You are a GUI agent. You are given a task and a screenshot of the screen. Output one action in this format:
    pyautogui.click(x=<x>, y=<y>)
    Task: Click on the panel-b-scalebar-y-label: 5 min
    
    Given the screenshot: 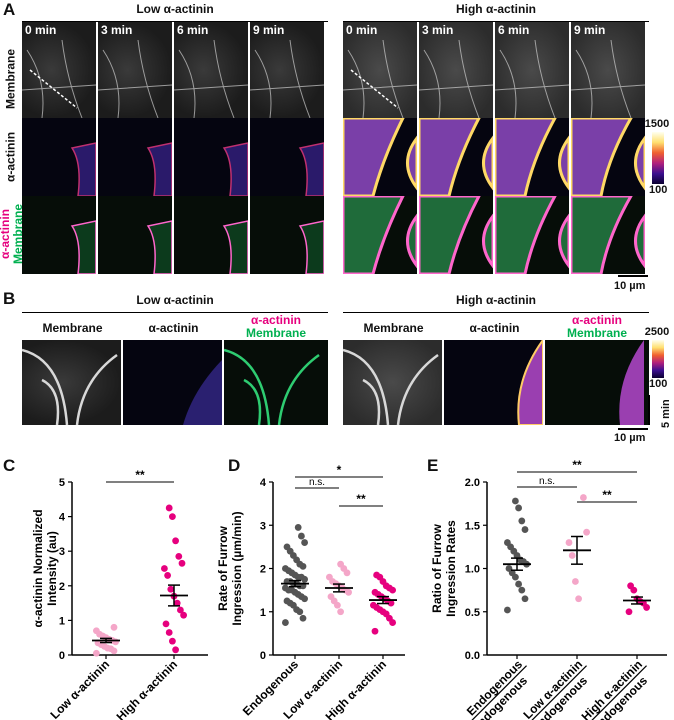 What is the action you would take?
    pyautogui.click(x=666, y=413)
    